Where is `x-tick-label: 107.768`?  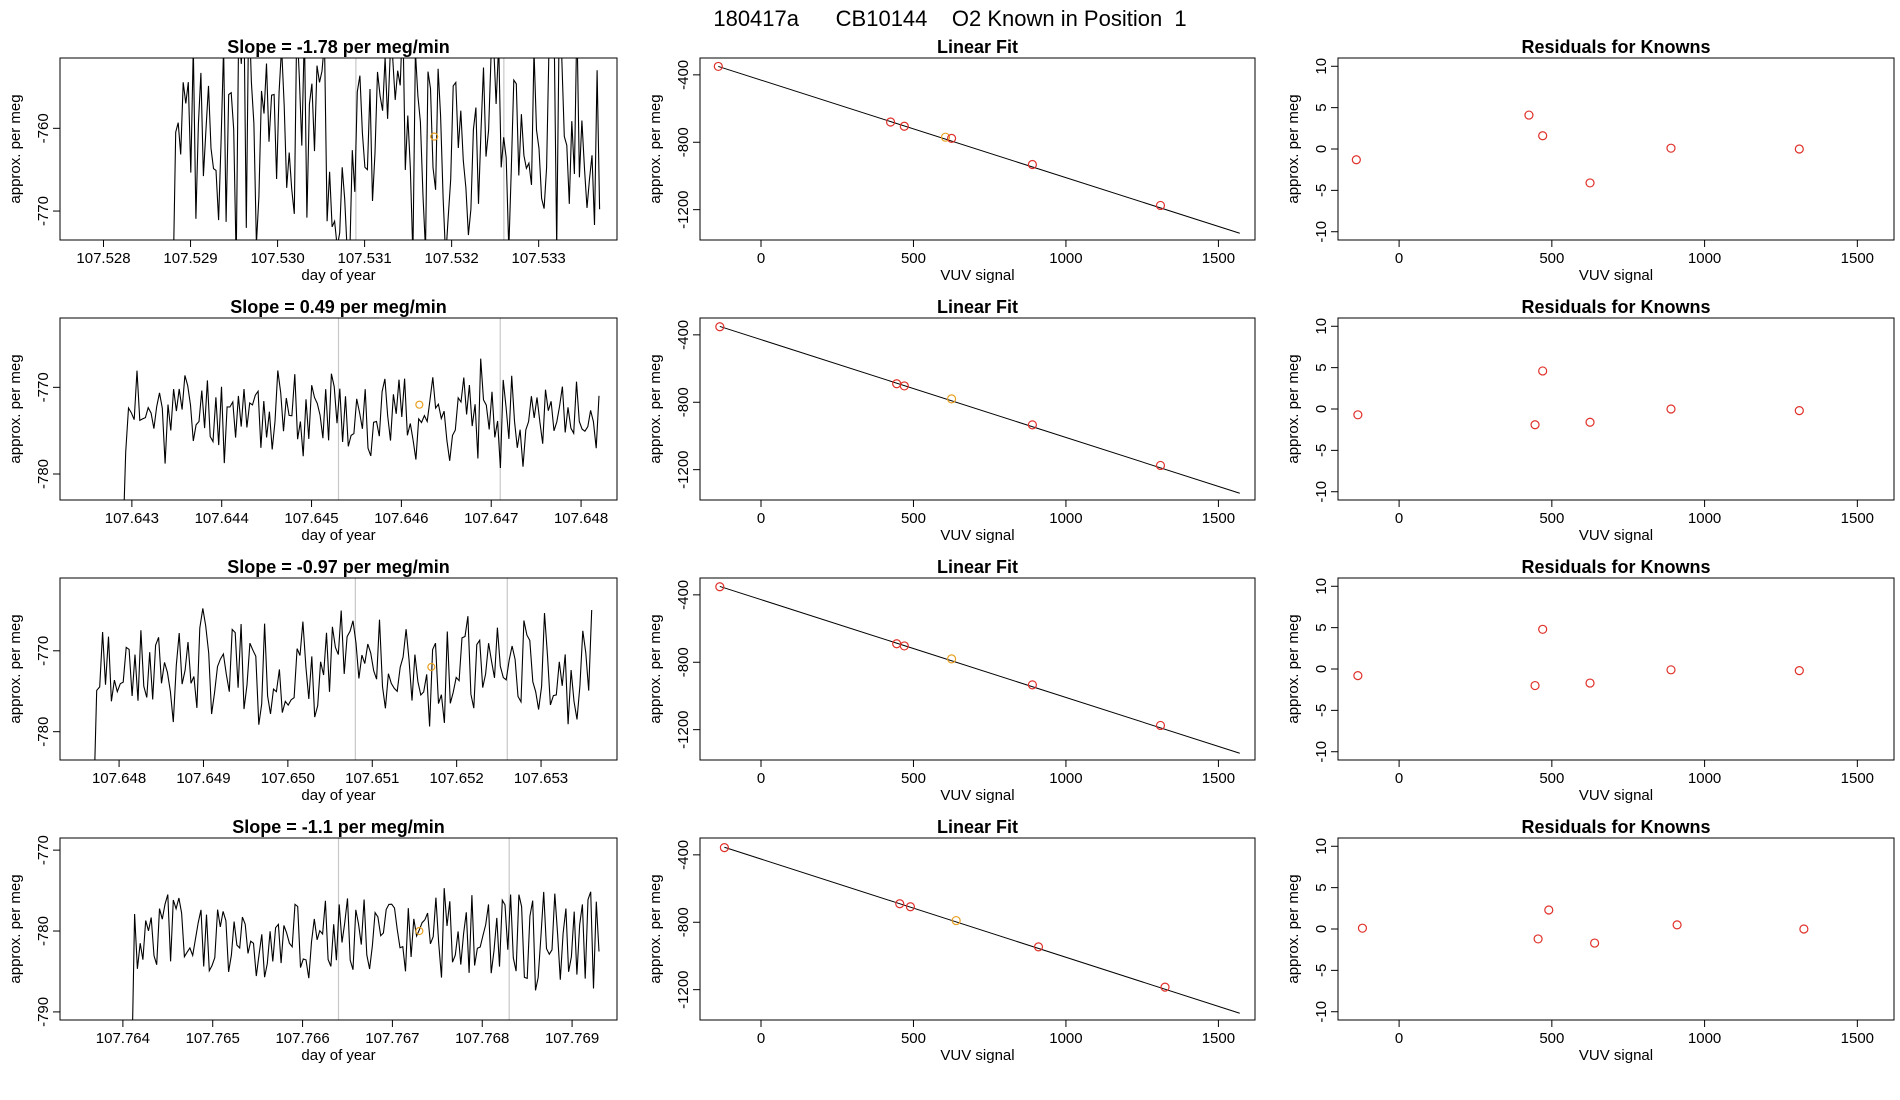
x-tick-label: 107.768 is located at coordinates (482, 1038).